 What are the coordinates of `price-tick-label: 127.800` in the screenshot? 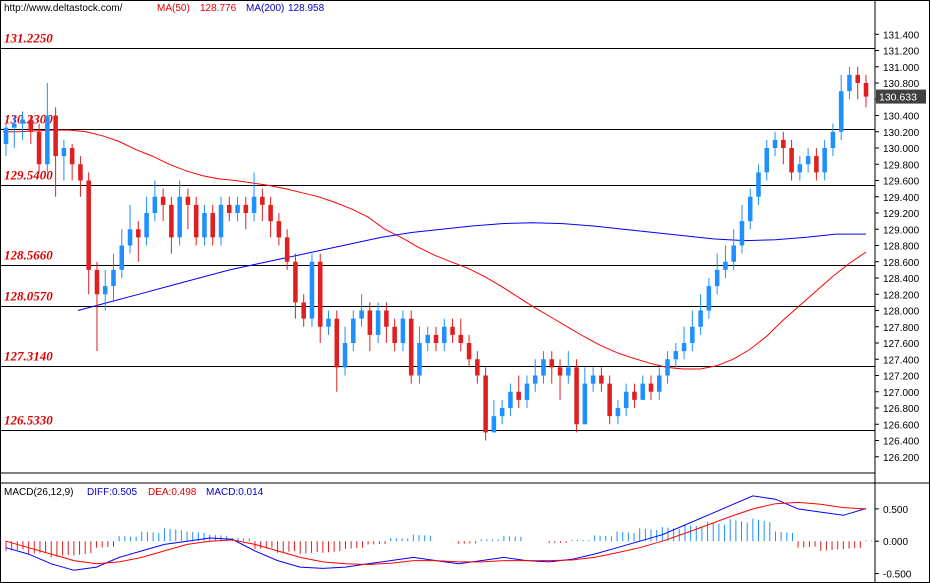 It's located at (901, 328).